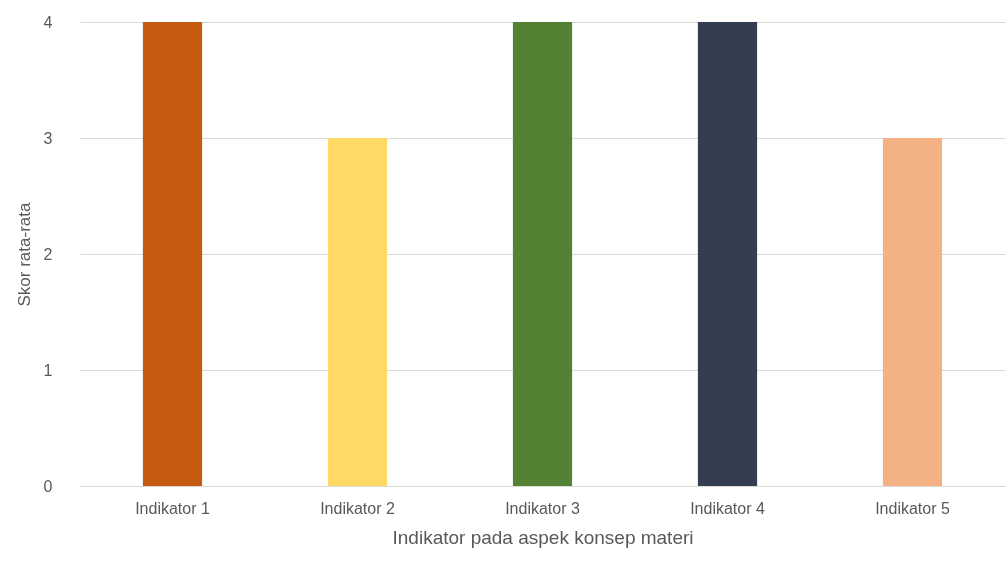  Describe the element at coordinates (912, 508) in the screenshot. I see `x-tick-label: Indikator 5` at that location.